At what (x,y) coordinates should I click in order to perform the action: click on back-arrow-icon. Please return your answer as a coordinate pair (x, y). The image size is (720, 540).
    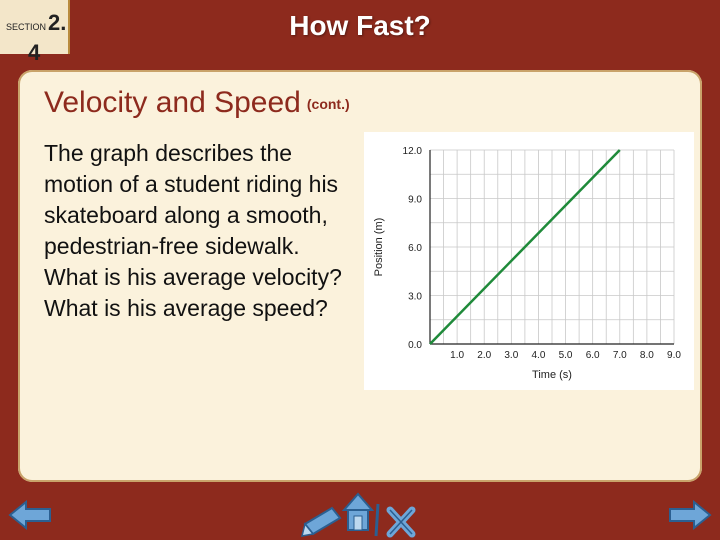
    Looking at the image, I should click on (30, 515).